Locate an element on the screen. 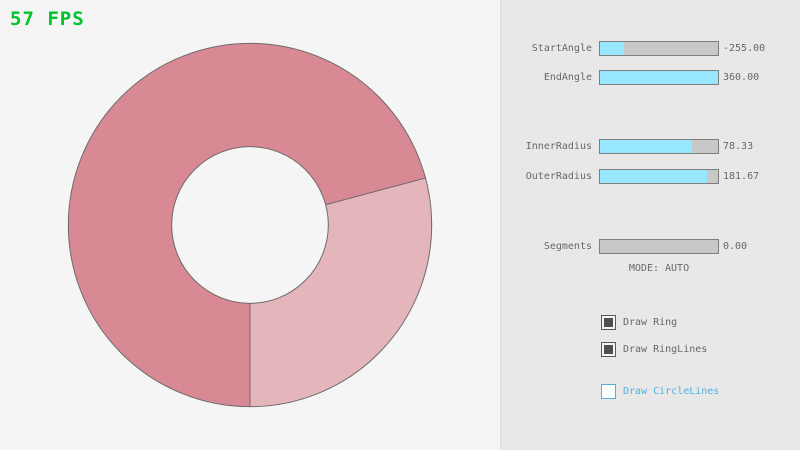 Image resolution: width=800 pixels, height=450 pixels. ring-light-sector is located at coordinates (341, 292).